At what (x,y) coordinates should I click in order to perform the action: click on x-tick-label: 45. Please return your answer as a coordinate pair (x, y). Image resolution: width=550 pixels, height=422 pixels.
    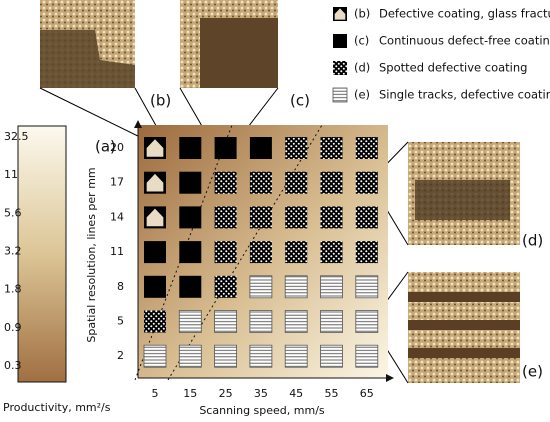
    Looking at the image, I should click on (296, 393).